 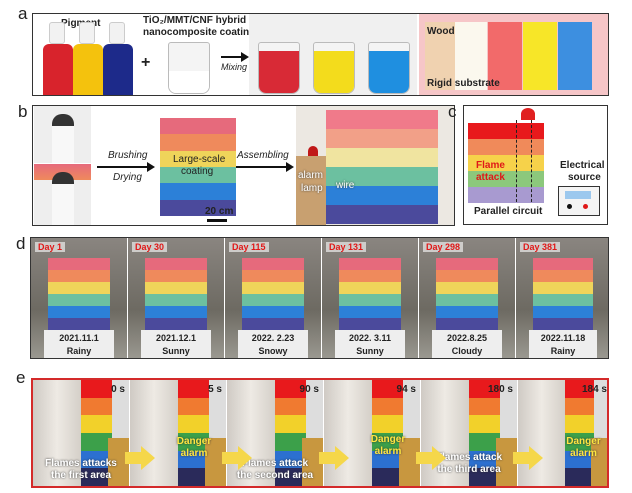 What do you see at coordinates (528, 114) in the screenshot?
I see `alarm-lamp-icon` at bounding box center [528, 114].